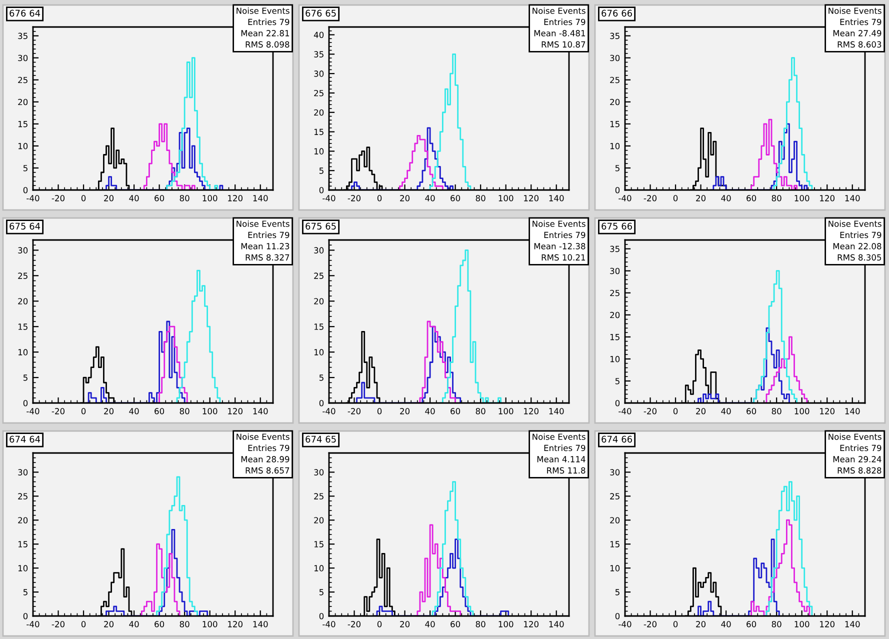  What do you see at coordinates (265, 33) in the screenshot?
I see `annotation: Mean 22.81` at bounding box center [265, 33].